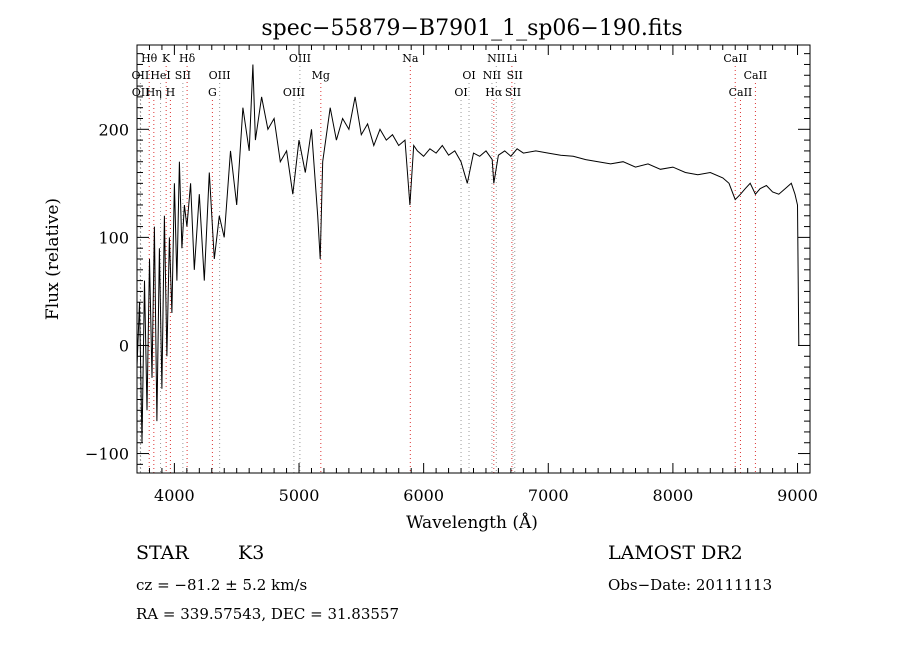 Image resolution: width=900 pixels, height=650 pixels. I want to click on spectral-line-label: Hα, so click(494, 92).